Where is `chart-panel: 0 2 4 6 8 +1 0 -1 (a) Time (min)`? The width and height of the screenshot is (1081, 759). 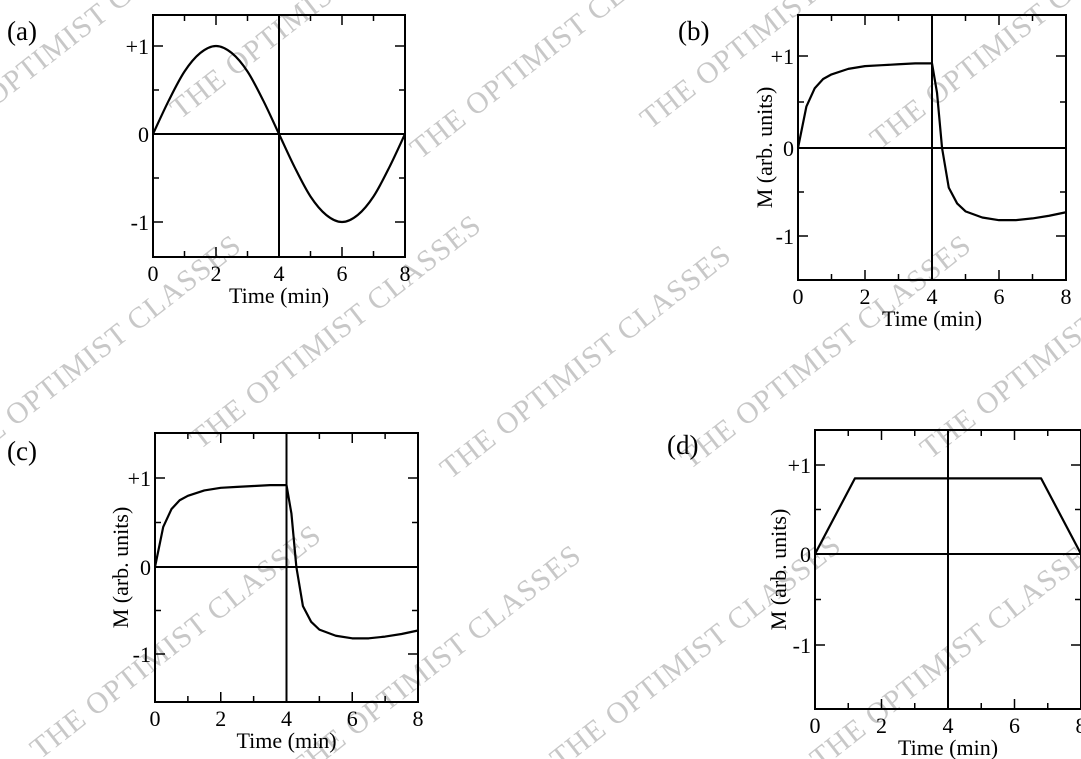
chart-panel: 0 2 4 6 8 +1 0 -1 (a) Time (min) is located at coordinates (209, 161).